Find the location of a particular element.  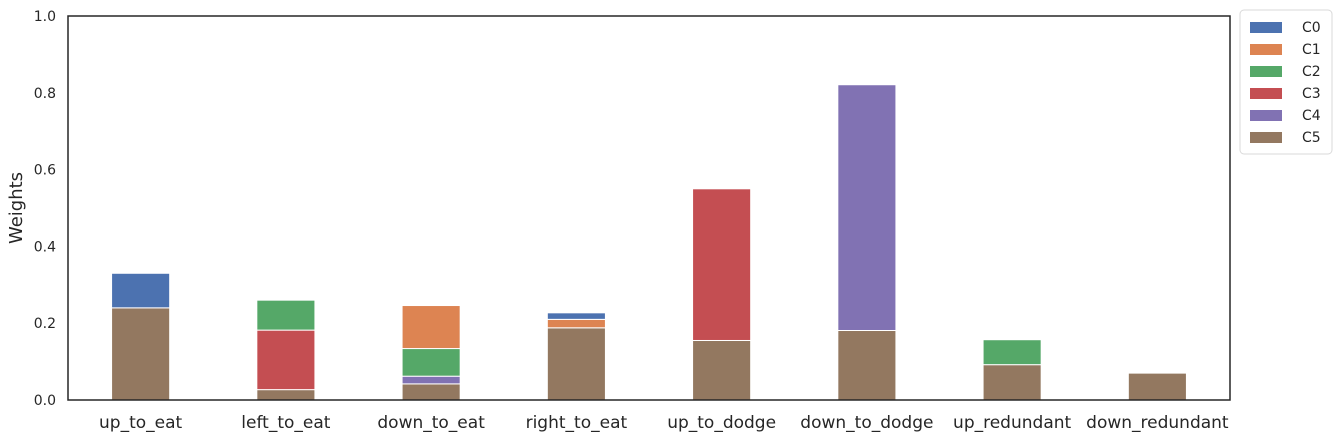

y-tick-label: 0.8 is located at coordinates (45, 94).